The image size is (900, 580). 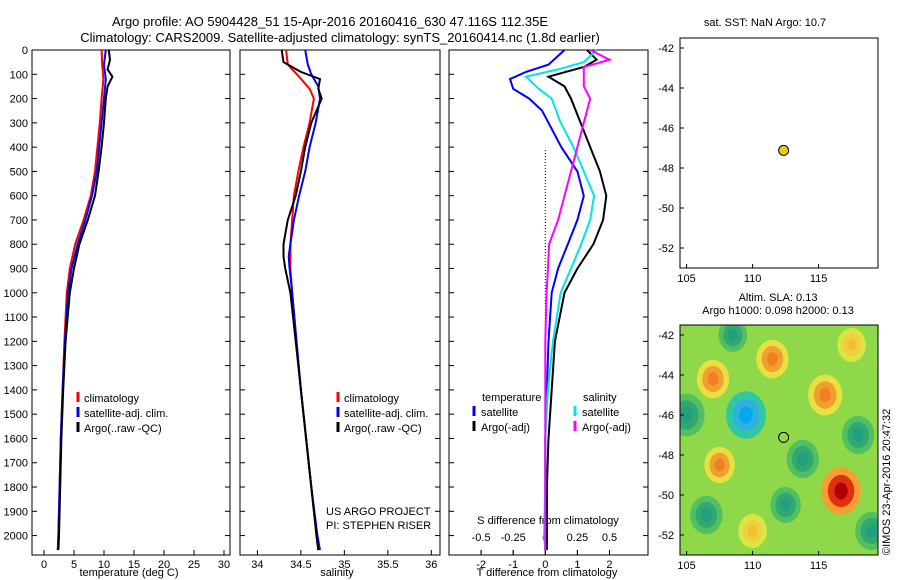 What do you see at coordinates (16, 537) in the screenshot?
I see `depth-tick-label: 2000` at bounding box center [16, 537].